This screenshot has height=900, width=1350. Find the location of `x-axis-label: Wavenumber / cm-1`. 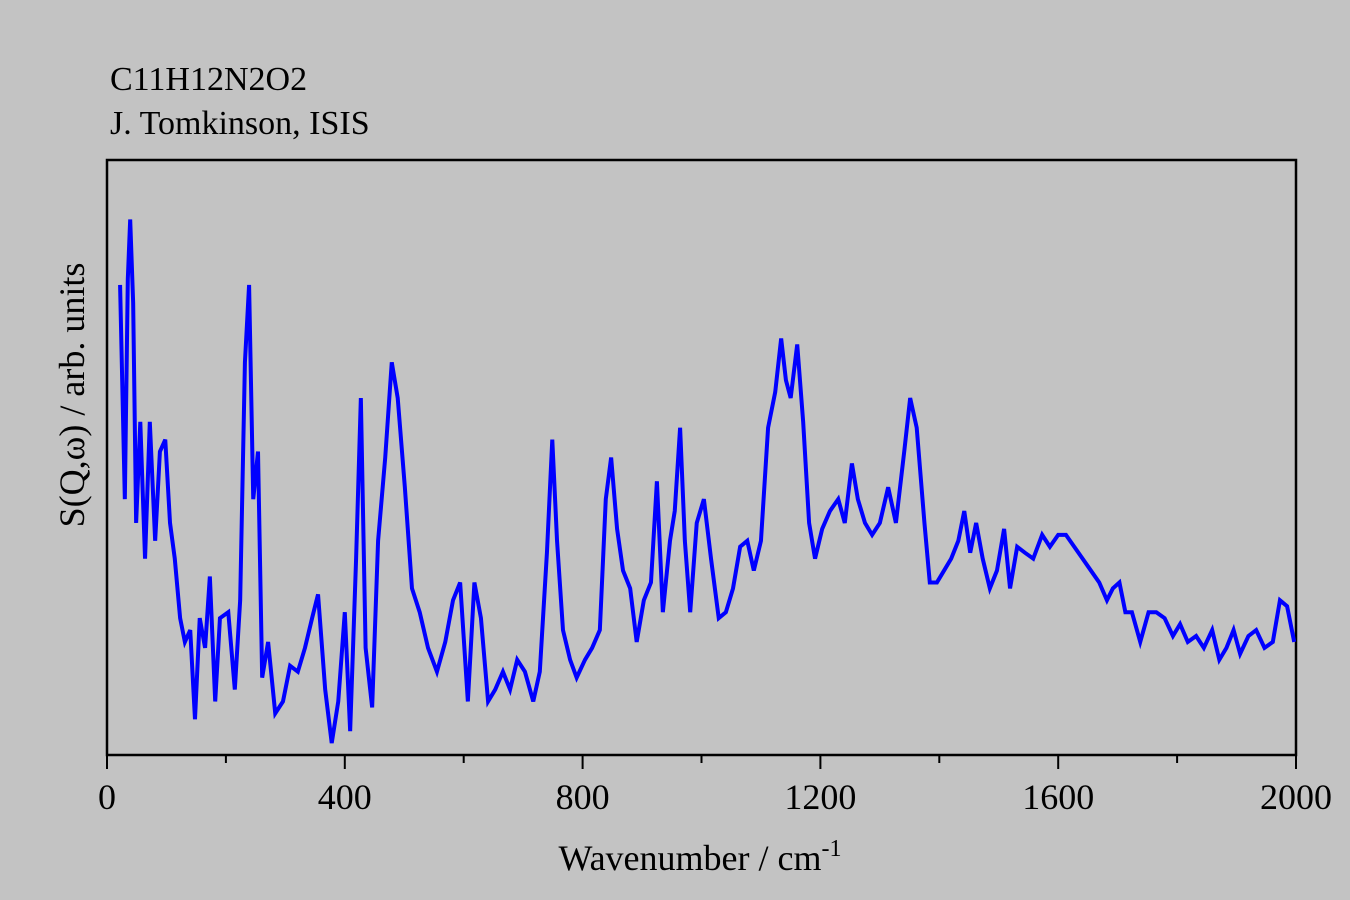

x-axis-label: Wavenumber / cm-1 is located at coordinates (699, 857).